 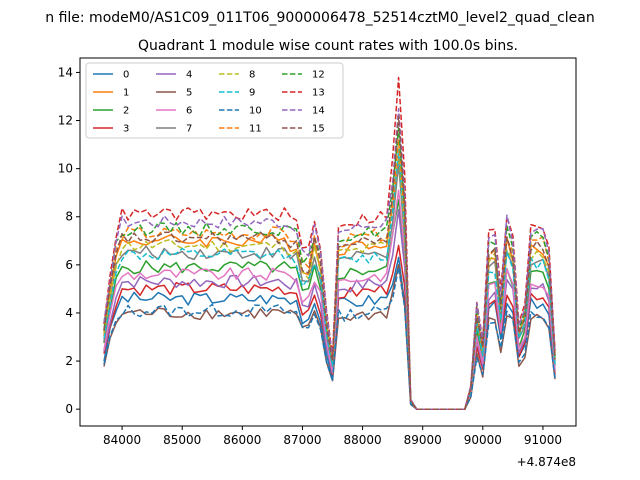 I want to click on y-tick-label: 8, so click(x=69, y=217).